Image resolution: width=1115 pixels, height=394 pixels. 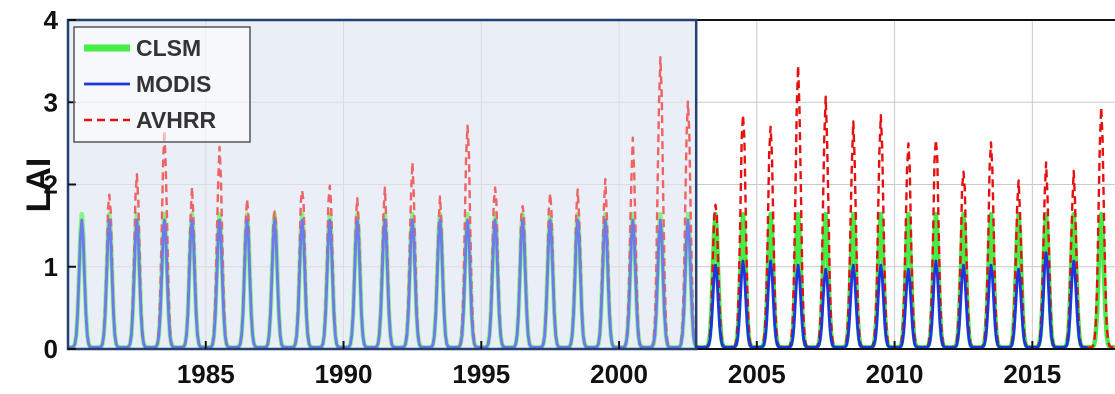 What do you see at coordinates (176, 120) in the screenshot?
I see `legend-label-avhrr: AVHRR` at bounding box center [176, 120].